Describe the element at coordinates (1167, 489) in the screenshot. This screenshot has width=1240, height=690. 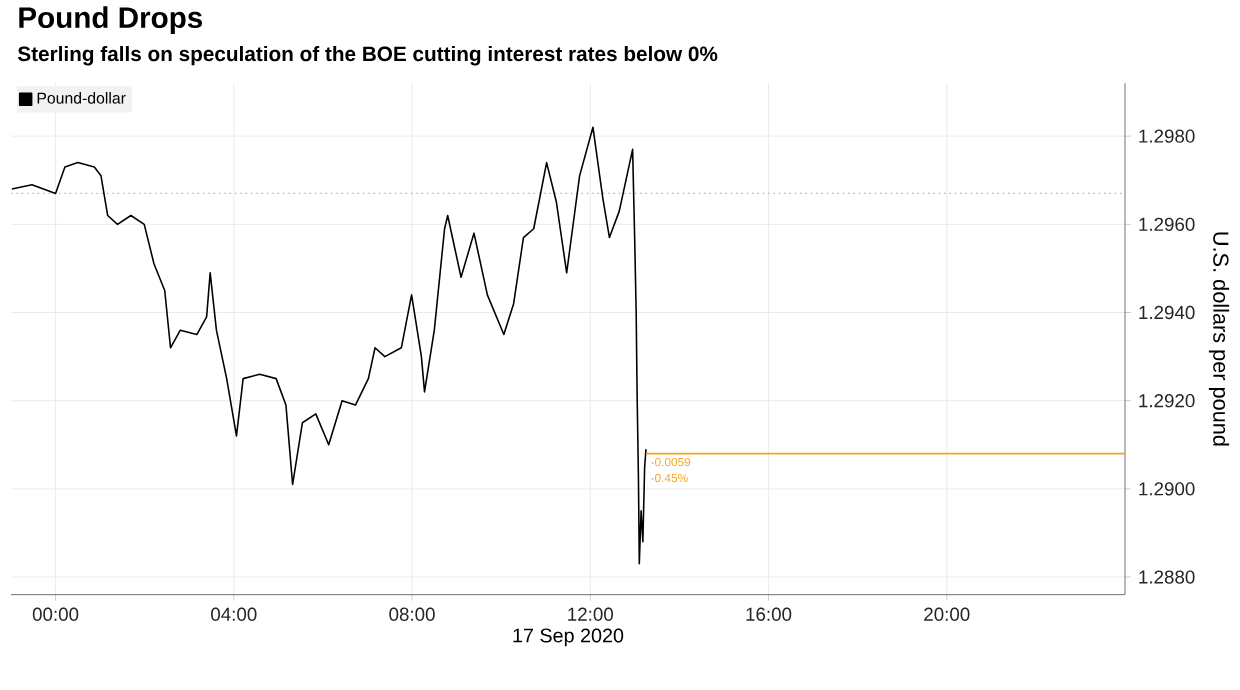
I see `y-tick-label: 1.2900` at that location.